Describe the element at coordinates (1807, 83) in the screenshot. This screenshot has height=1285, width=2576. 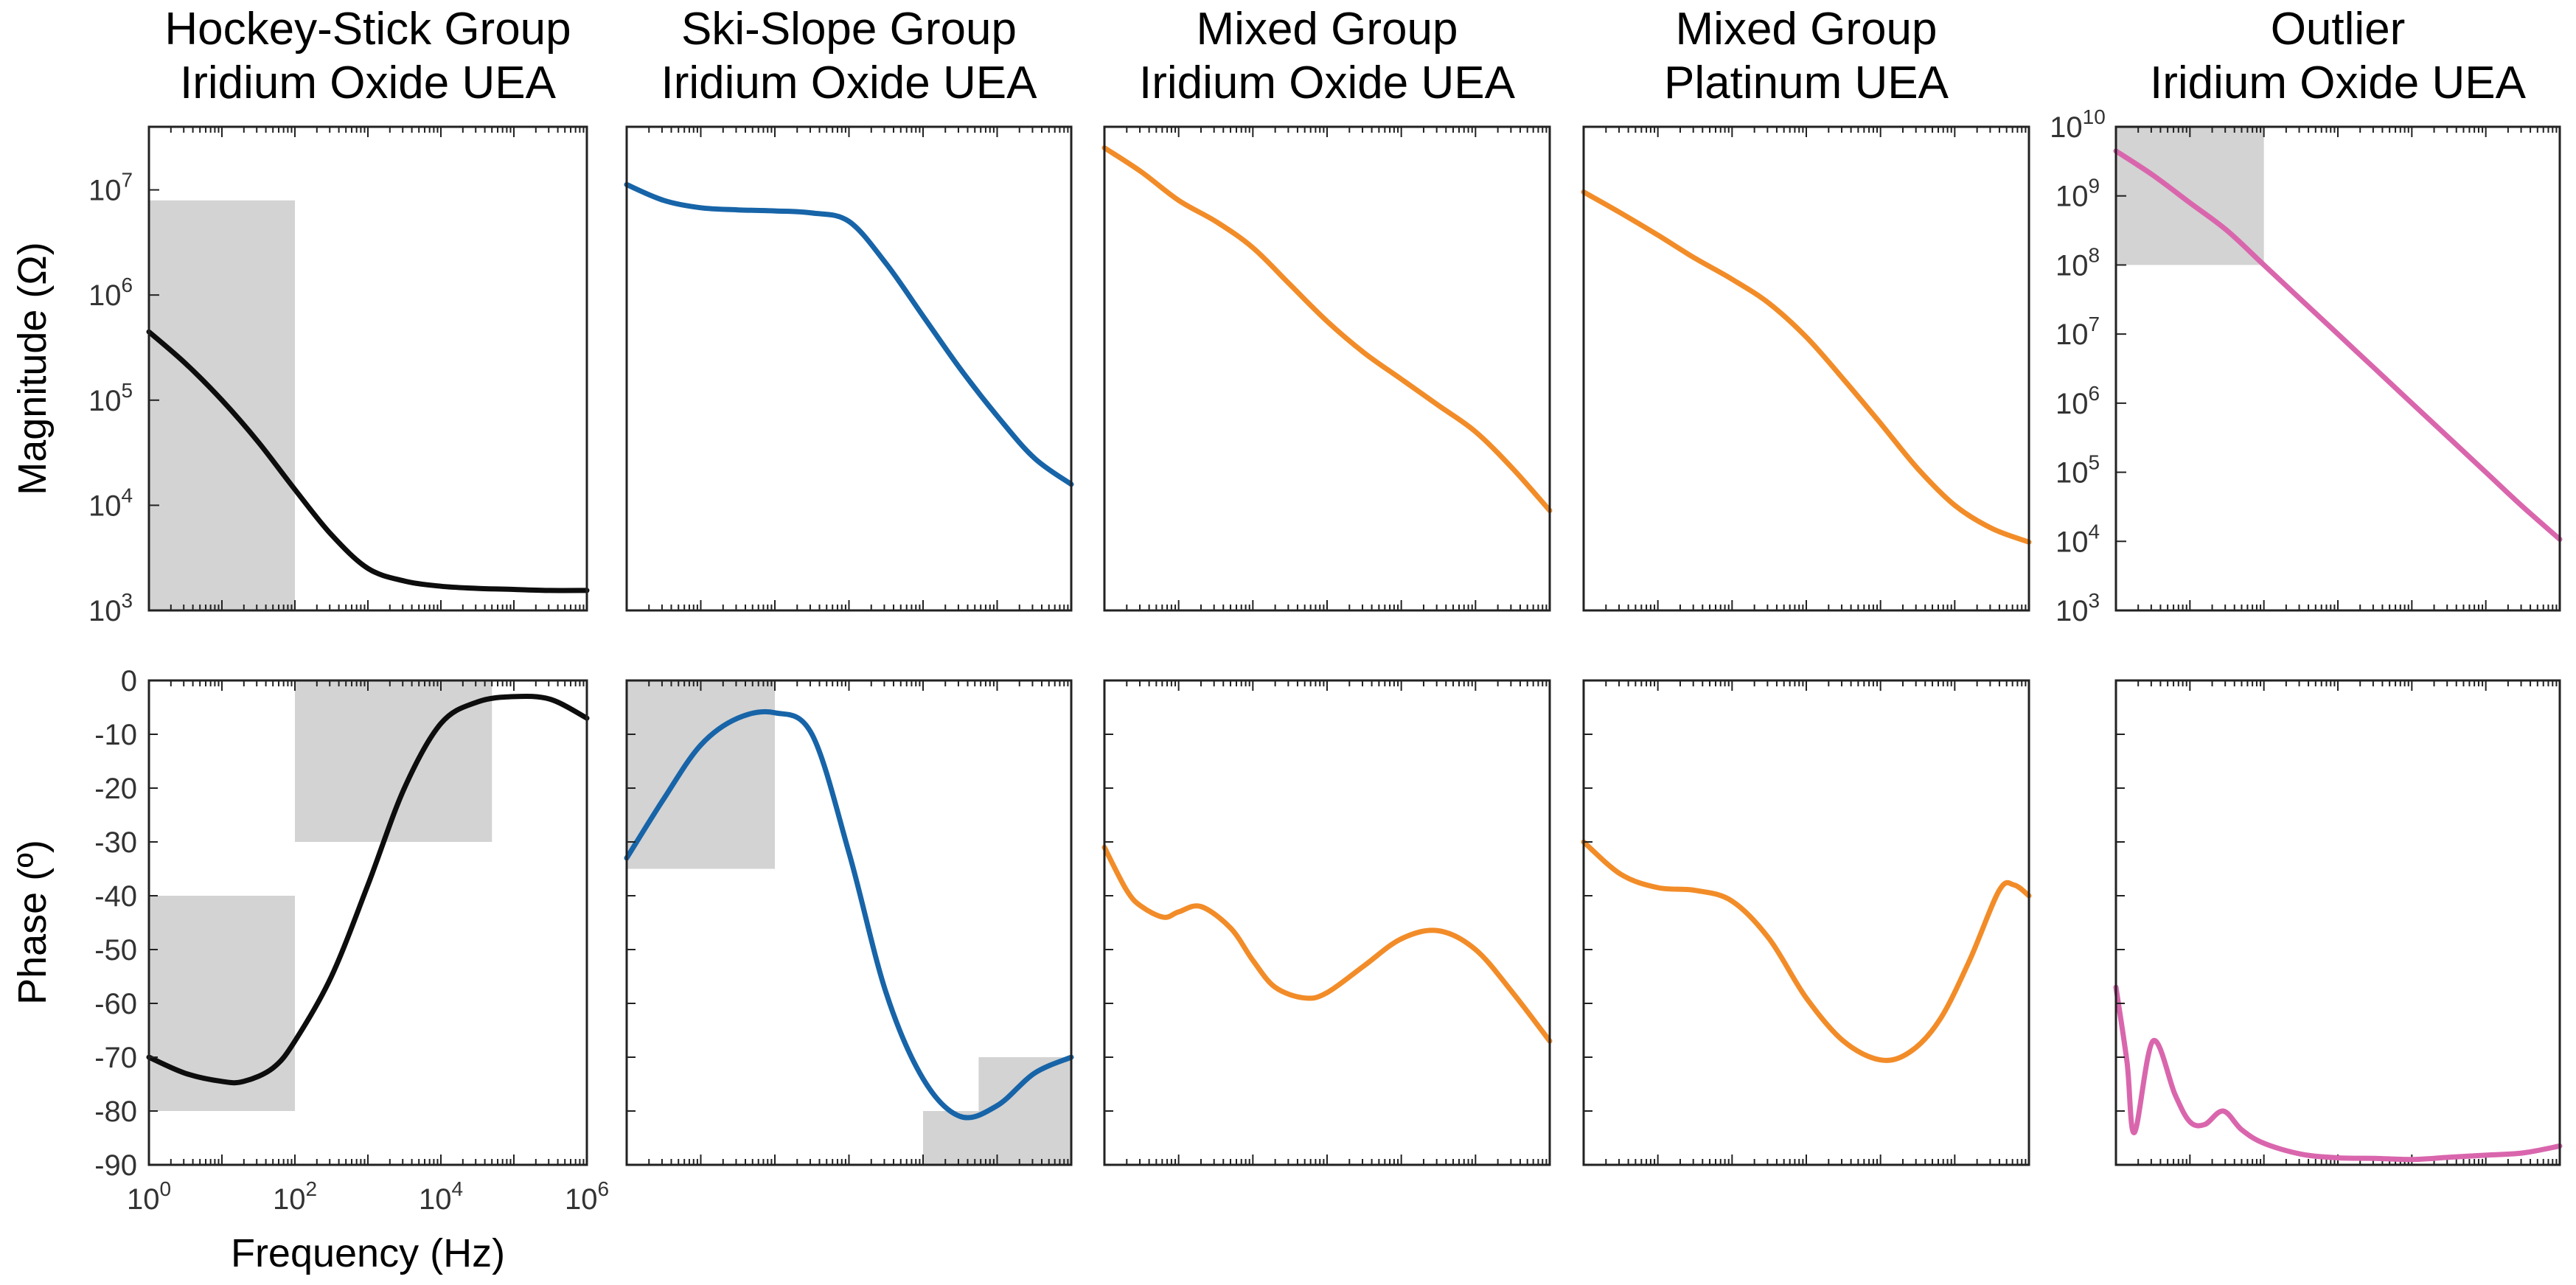
I see `panel-title-line2: Platinum UEA` at that location.